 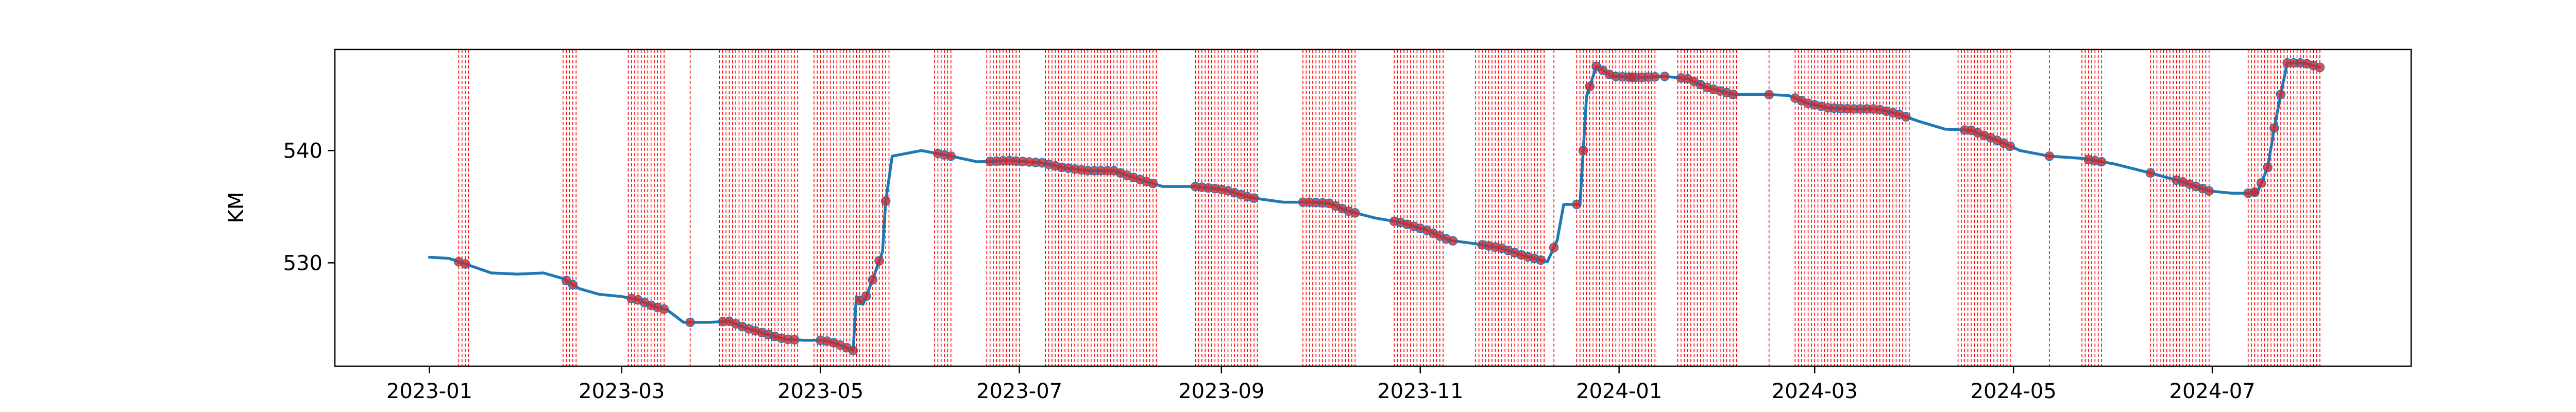 I want to click on x-tick-label: 2023-05, so click(x=820, y=391).